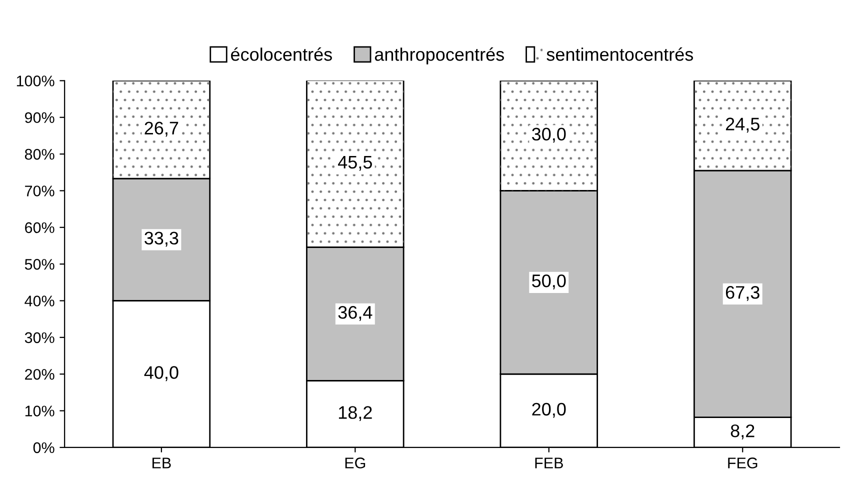 The width and height of the screenshot is (861, 489). What do you see at coordinates (161, 463) in the screenshot?
I see `x-tick-label: EB` at bounding box center [161, 463].